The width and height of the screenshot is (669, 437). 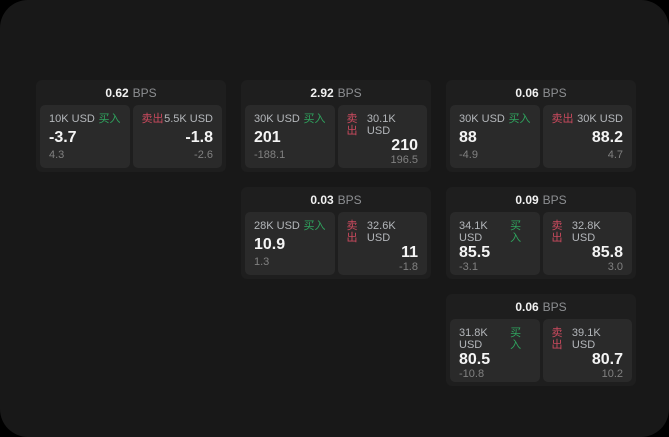 I want to click on sell-top-row: 卖出 32.8K USD, so click(x=588, y=232).